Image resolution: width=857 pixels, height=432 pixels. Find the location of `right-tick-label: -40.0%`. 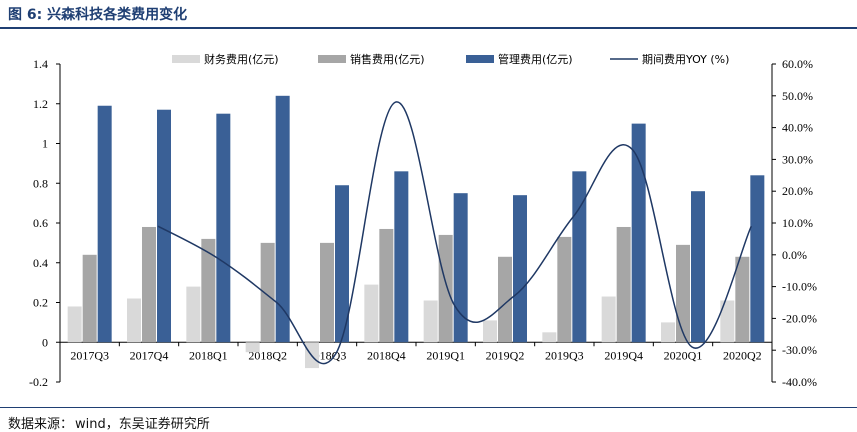

right-tick-label: -40.0% is located at coordinates (799, 382).